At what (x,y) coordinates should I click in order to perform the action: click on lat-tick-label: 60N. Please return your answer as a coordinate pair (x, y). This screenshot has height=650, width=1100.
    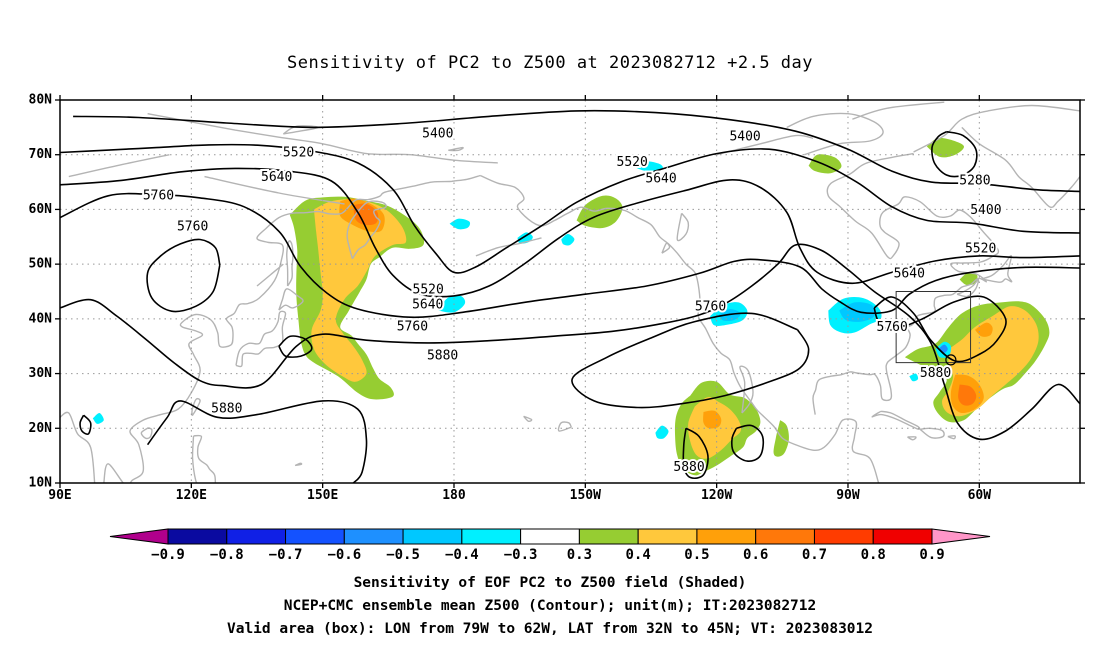
    Looking at the image, I should click on (41, 209).